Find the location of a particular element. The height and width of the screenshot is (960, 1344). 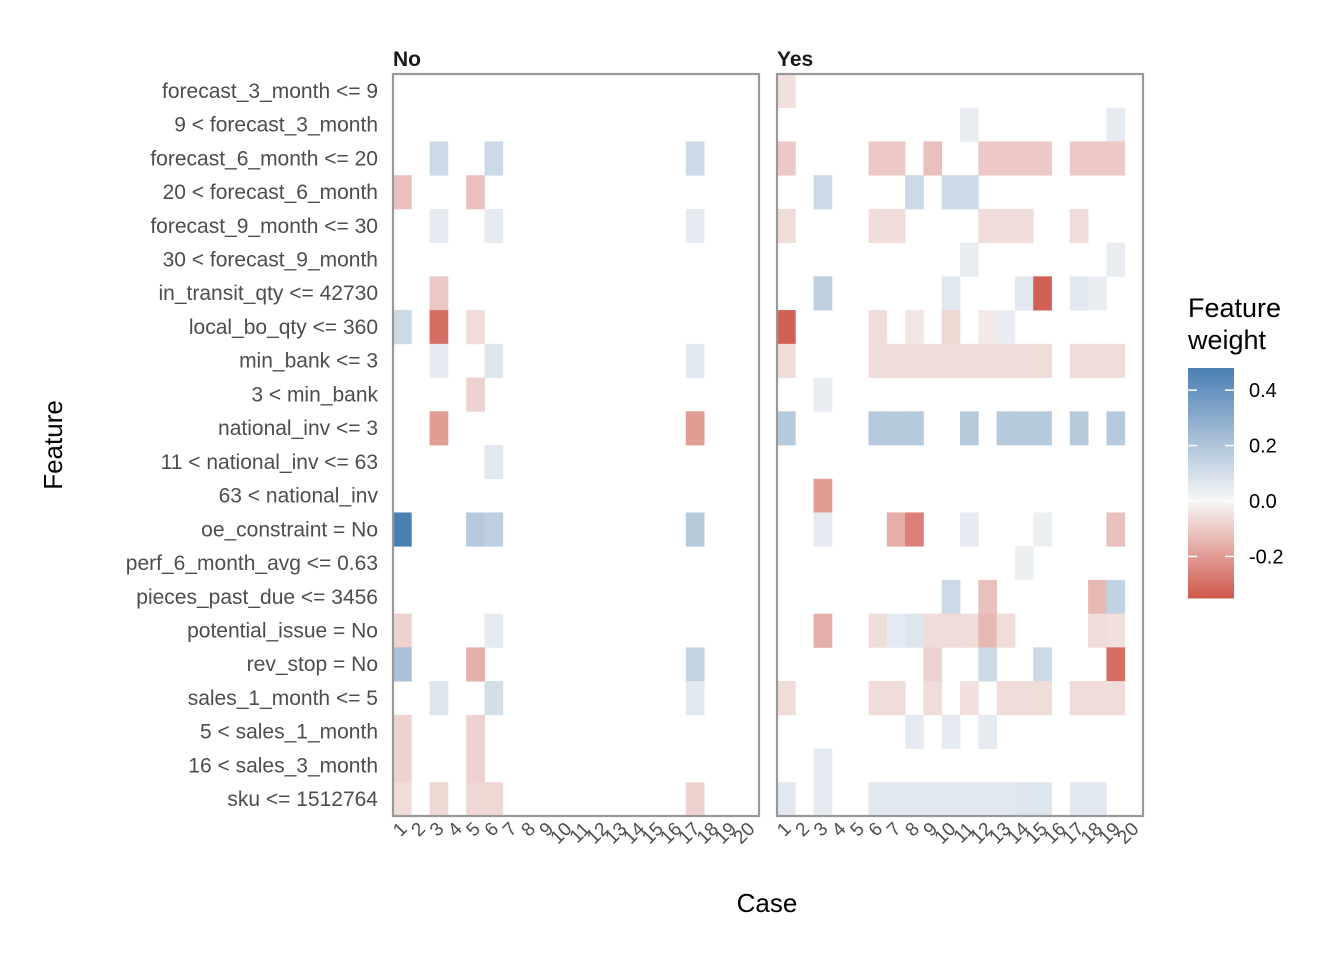

legend-colorbar is located at coordinates (1211, 483).